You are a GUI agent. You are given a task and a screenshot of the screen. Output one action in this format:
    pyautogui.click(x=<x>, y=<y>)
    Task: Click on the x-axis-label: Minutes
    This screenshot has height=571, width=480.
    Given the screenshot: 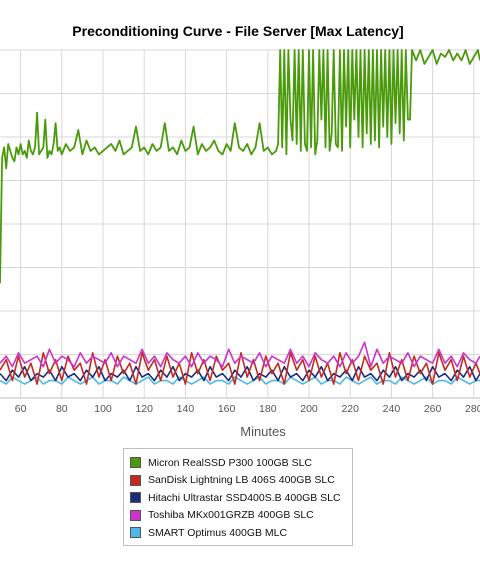 What is the action you would take?
    pyautogui.click(x=263, y=431)
    